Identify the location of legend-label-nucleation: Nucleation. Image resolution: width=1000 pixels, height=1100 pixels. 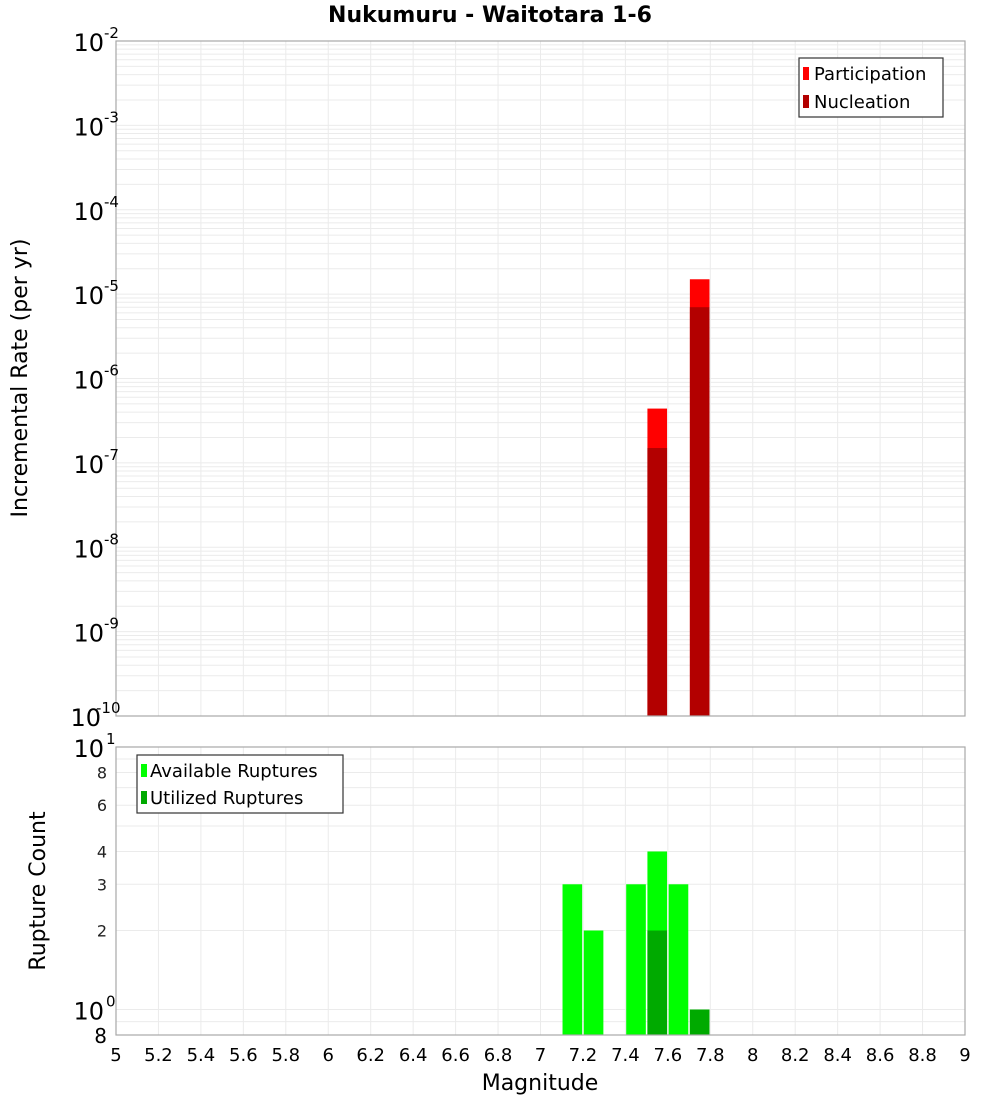
(862, 102).